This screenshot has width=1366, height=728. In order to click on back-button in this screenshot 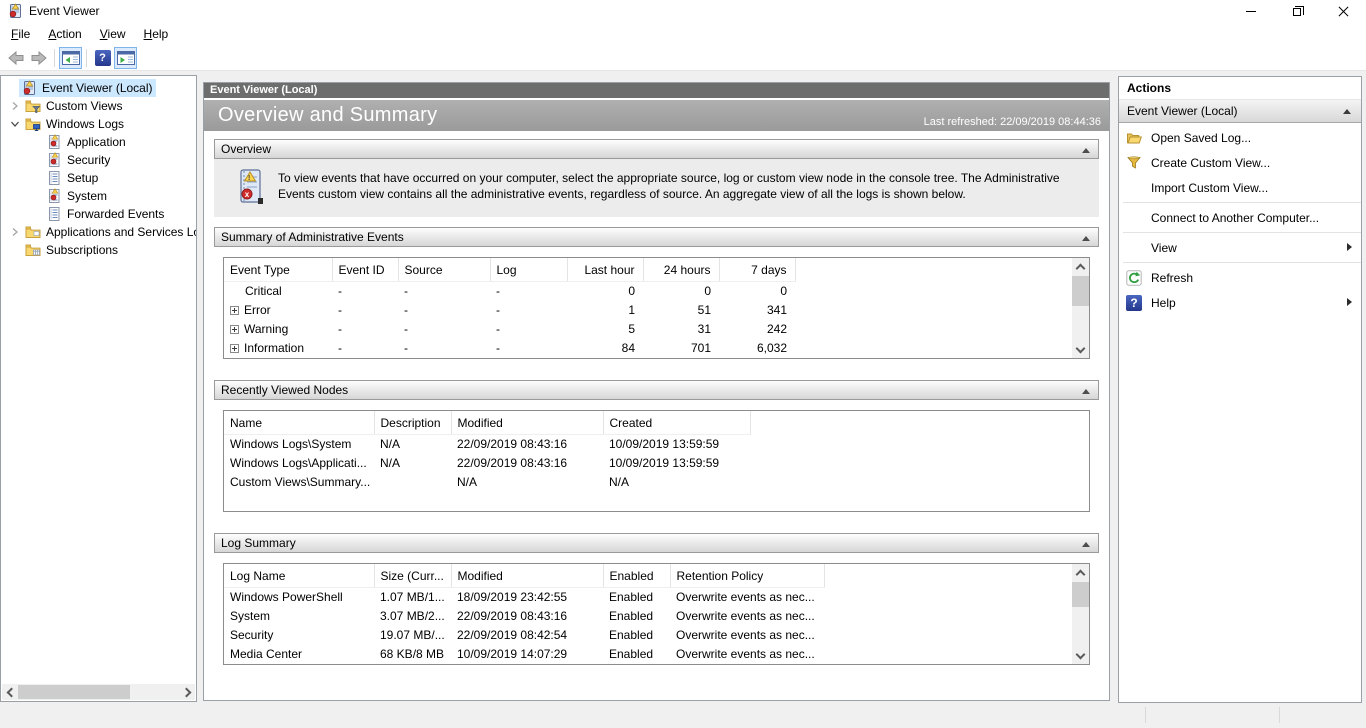, I will do `click(15, 58)`.